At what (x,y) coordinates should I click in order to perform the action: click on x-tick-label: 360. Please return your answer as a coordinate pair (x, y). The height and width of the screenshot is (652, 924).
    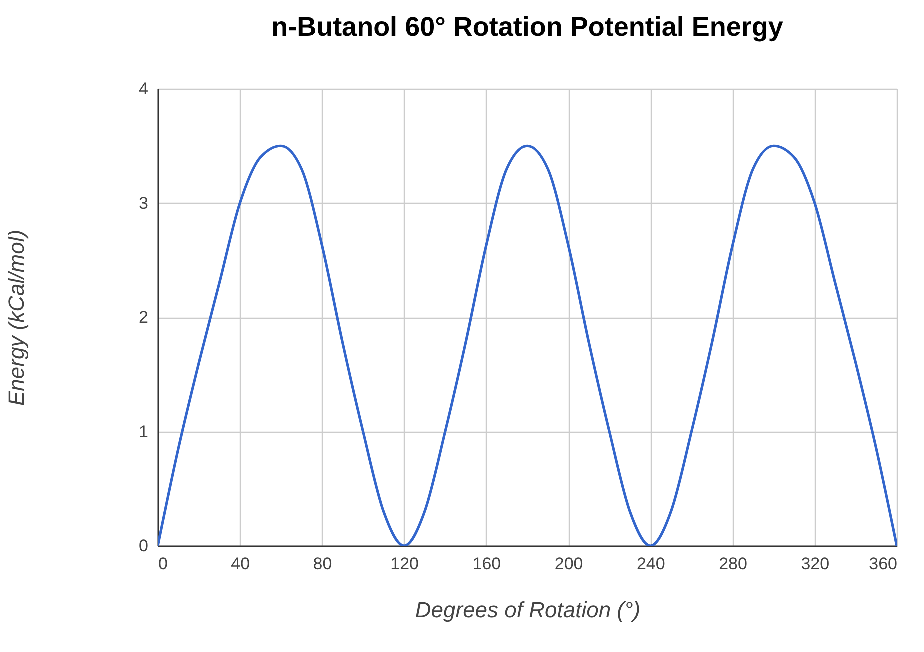
    Looking at the image, I should click on (883, 564).